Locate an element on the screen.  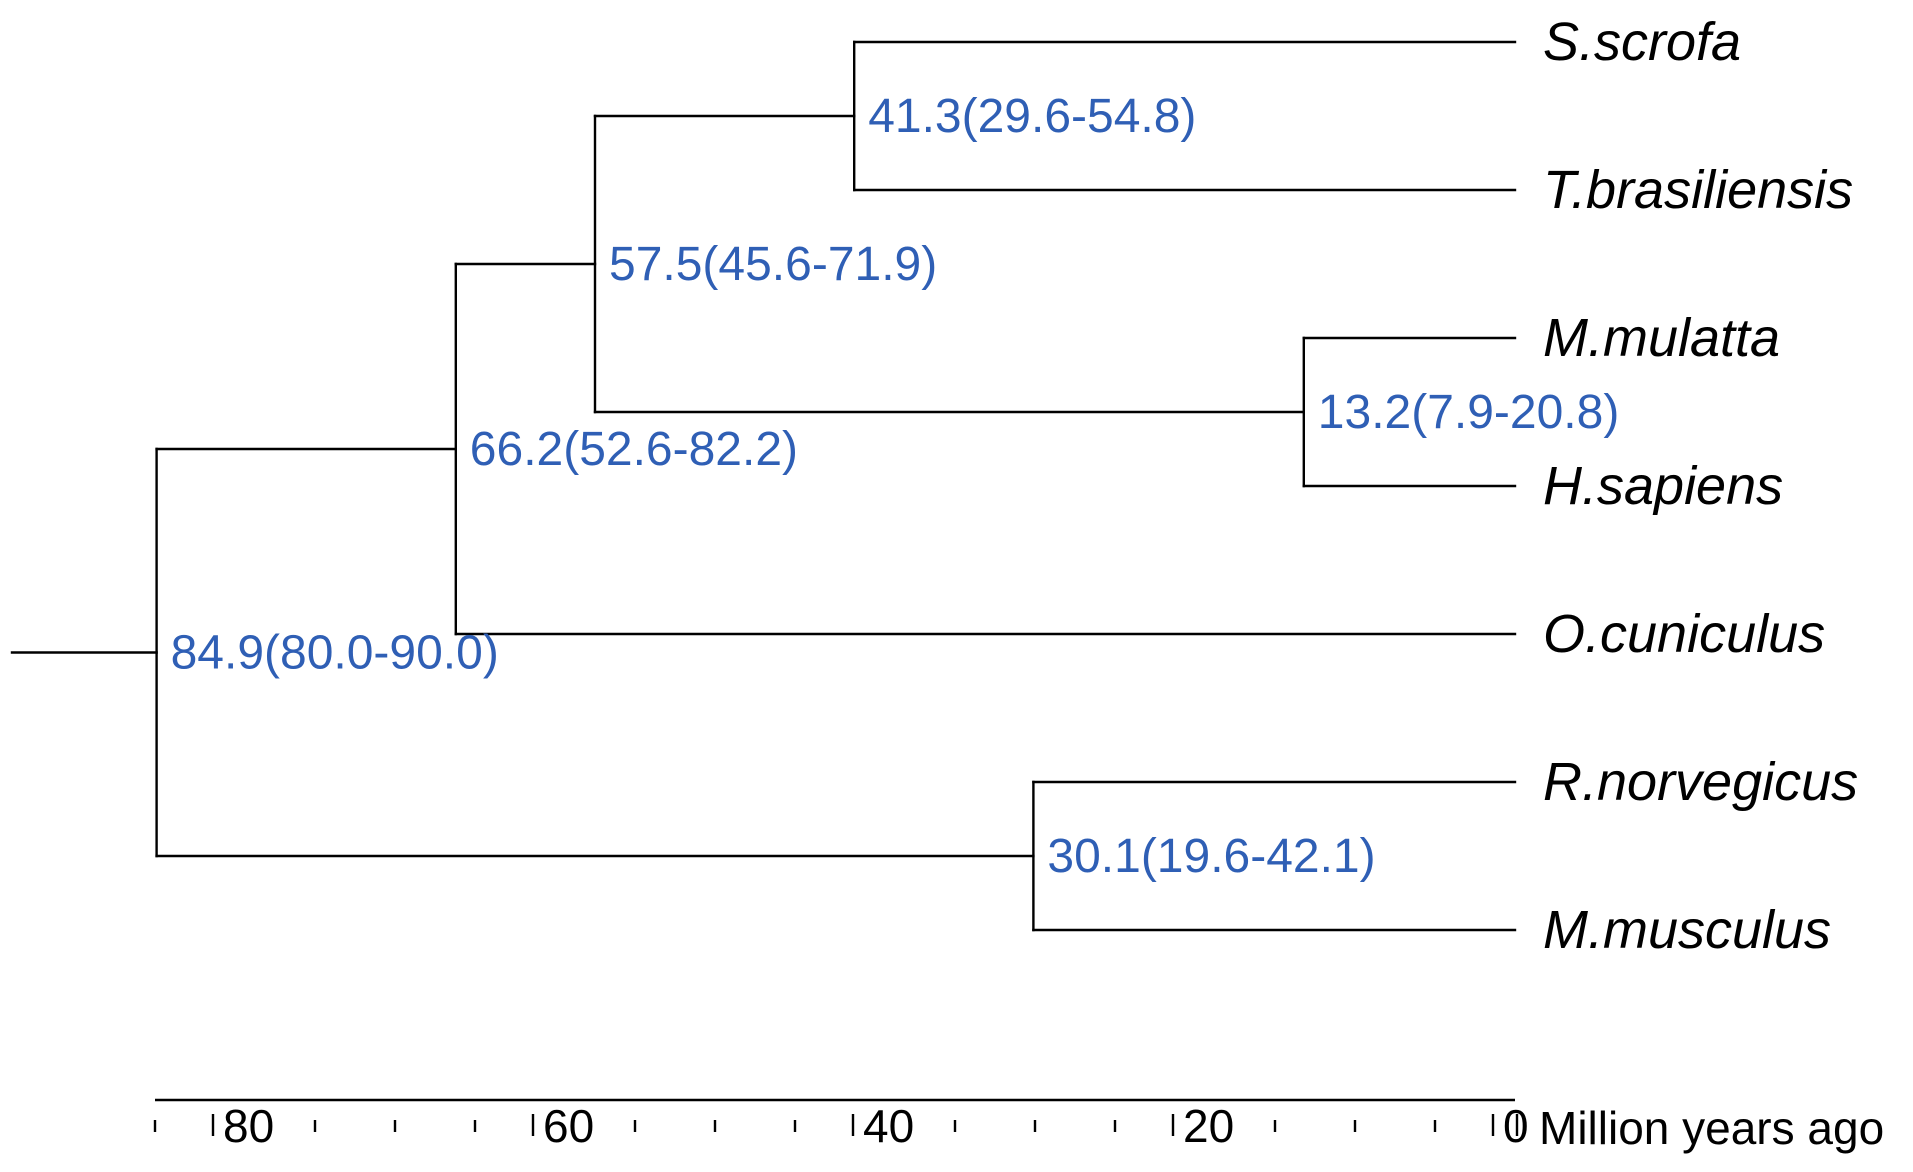
taxon-label: M.mulatta is located at coordinates (1661, 338).